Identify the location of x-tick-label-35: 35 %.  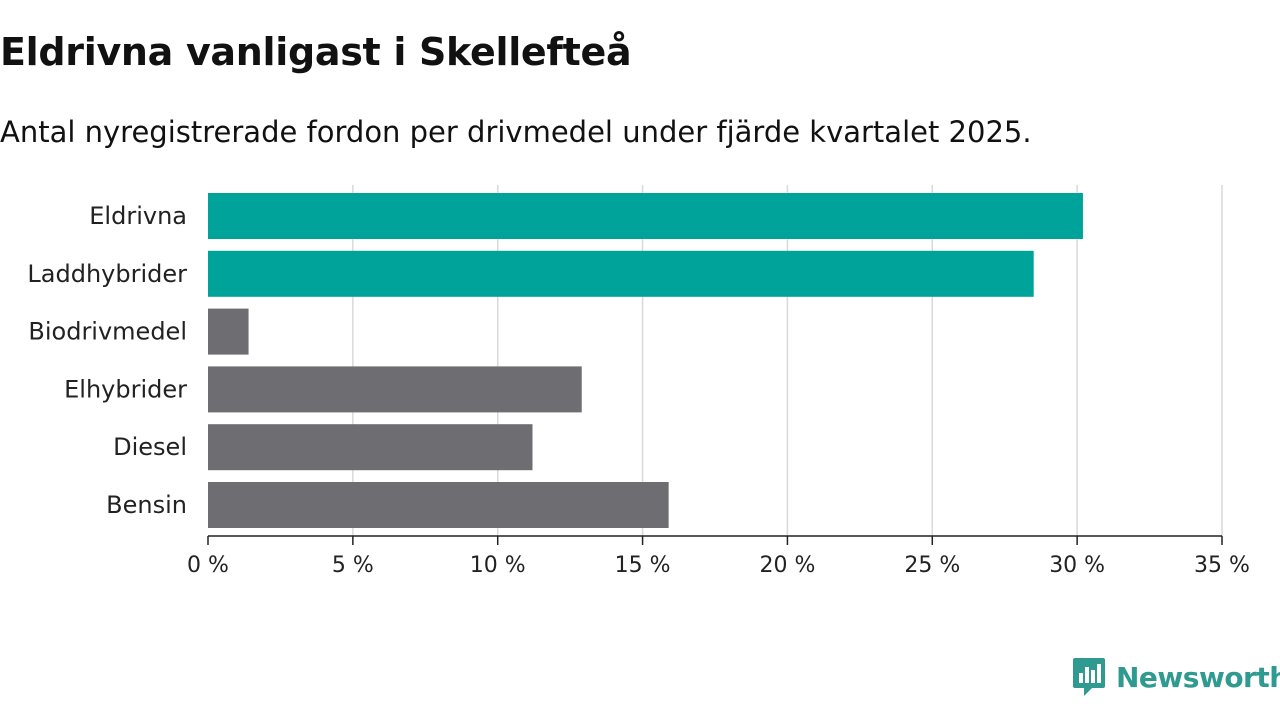
(1222, 565).